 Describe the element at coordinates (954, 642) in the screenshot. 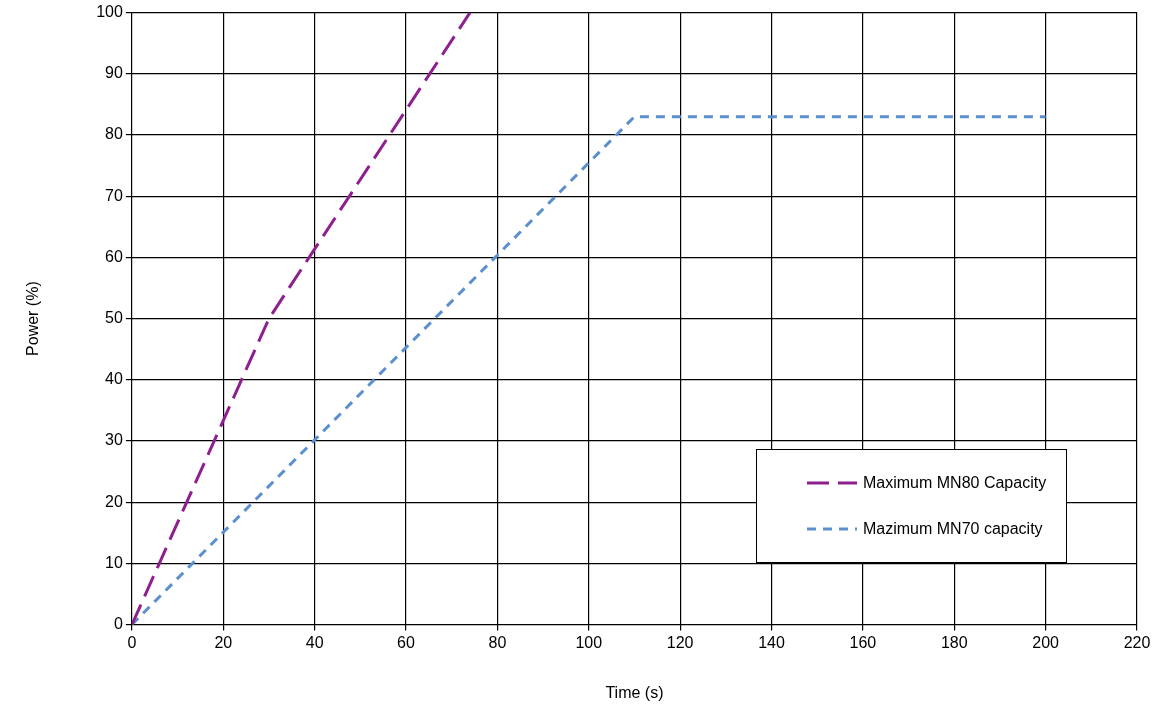

I see `x-tick-label: 180` at that location.